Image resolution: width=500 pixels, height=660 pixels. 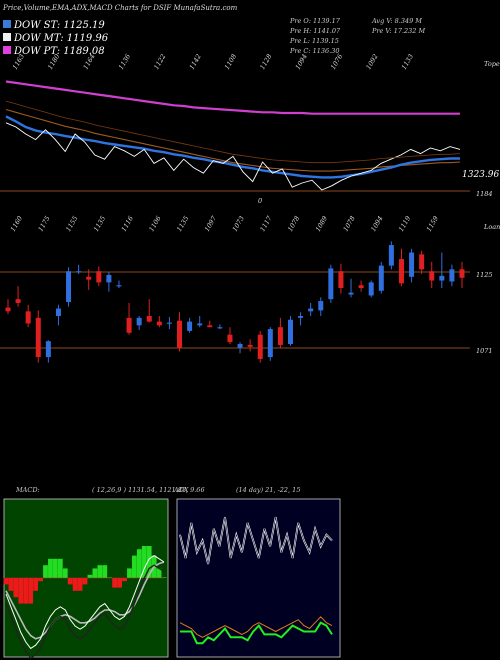 I want to click on top-tick-label: 1108, so click(x=230, y=62).